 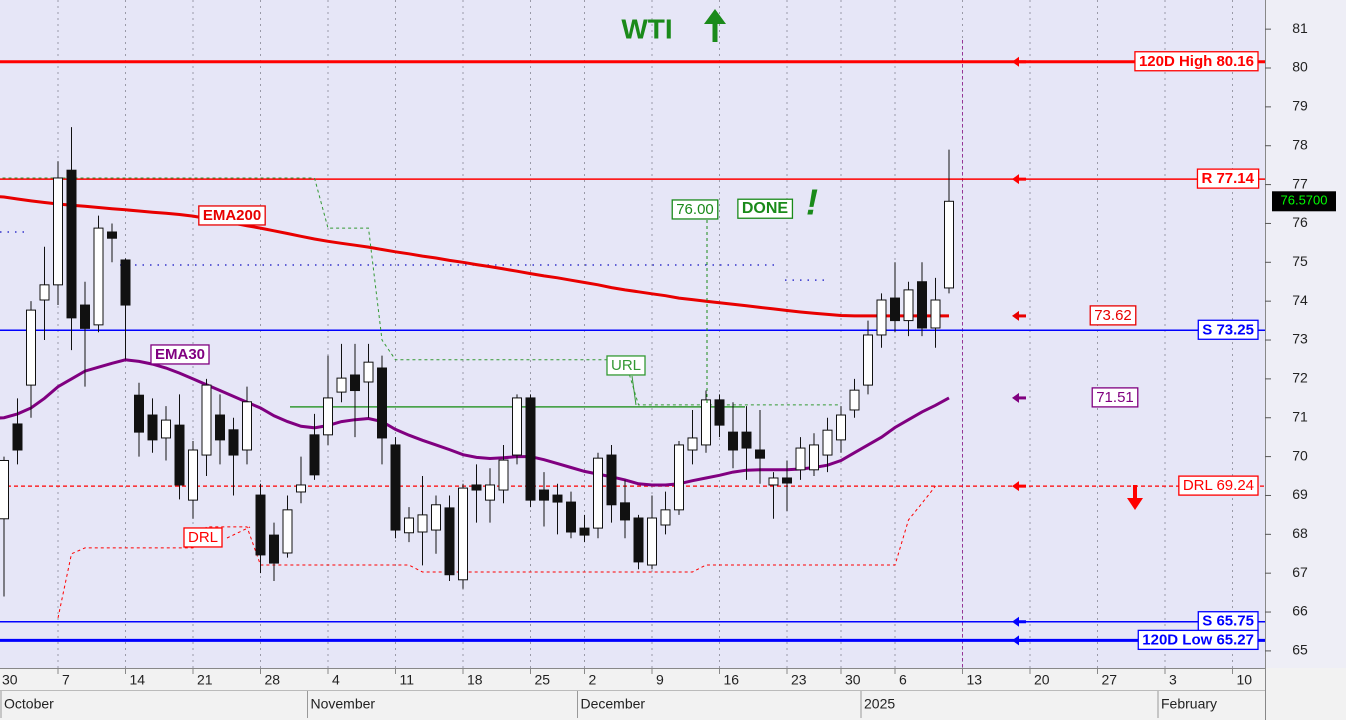 What do you see at coordinates (1115, 397) in the screenshot?
I see `series-end-label-text: 71.51` at bounding box center [1115, 397].